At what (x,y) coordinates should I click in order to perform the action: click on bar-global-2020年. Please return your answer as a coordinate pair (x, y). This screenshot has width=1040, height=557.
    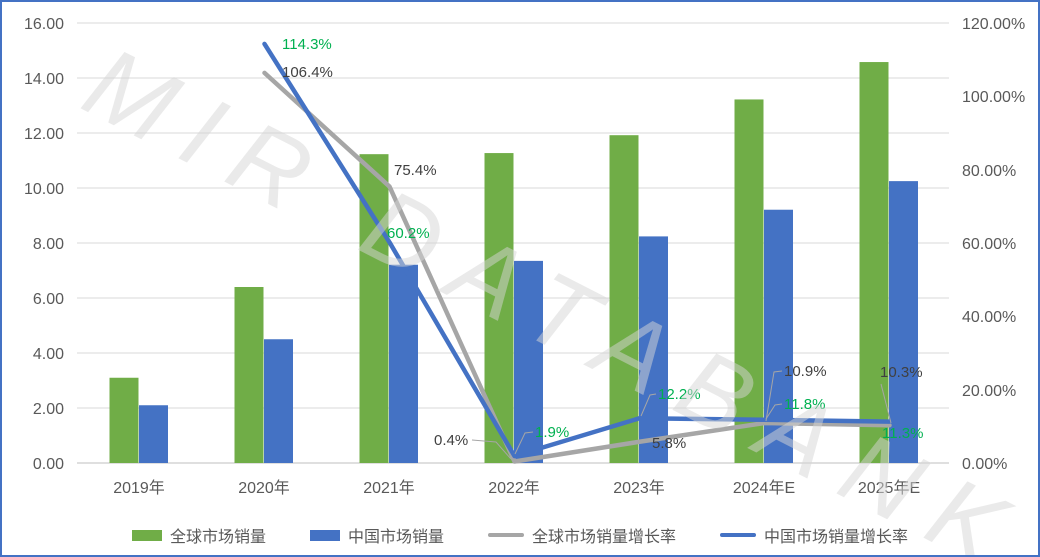
    Looking at the image, I should click on (249, 375).